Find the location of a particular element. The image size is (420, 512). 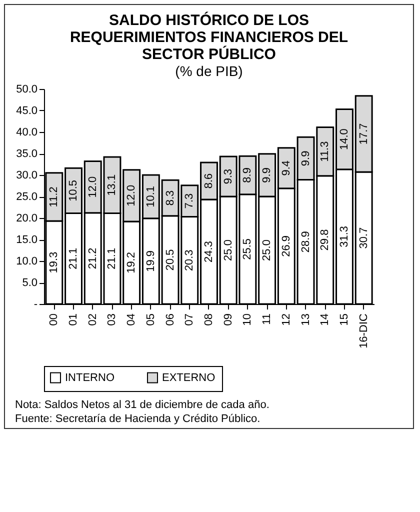

data-label: 20.3 is located at coordinates (190, 261).